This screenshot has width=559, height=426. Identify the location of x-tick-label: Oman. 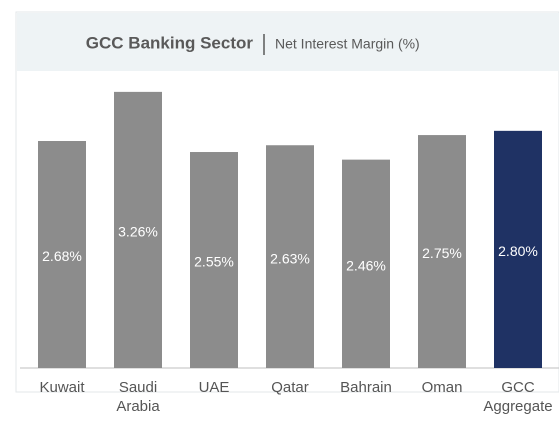
(442, 387).